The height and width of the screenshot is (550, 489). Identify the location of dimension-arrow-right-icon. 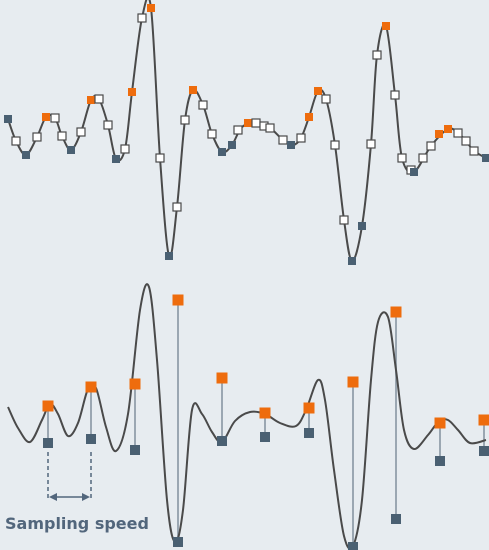
(86, 497).